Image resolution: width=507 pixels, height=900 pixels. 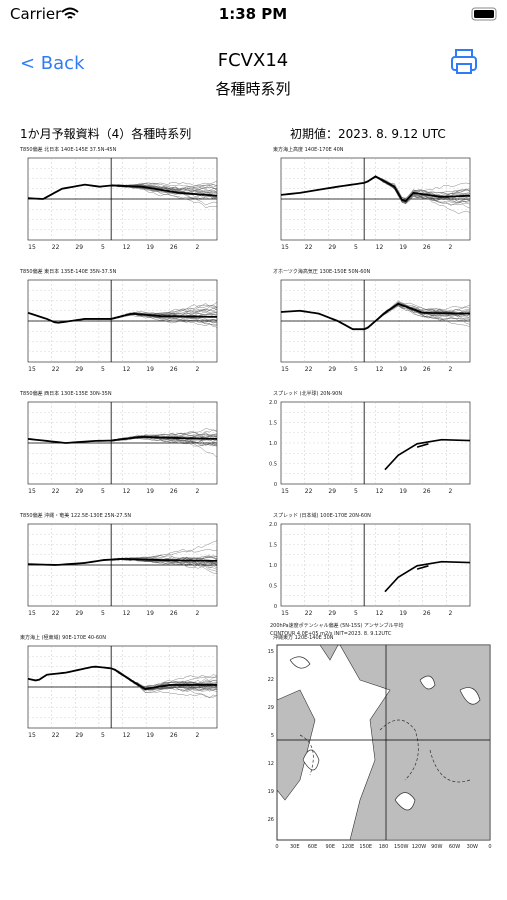 What do you see at coordinates (415, 742) in the screenshot?
I see `shaded-area` at bounding box center [415, 742].